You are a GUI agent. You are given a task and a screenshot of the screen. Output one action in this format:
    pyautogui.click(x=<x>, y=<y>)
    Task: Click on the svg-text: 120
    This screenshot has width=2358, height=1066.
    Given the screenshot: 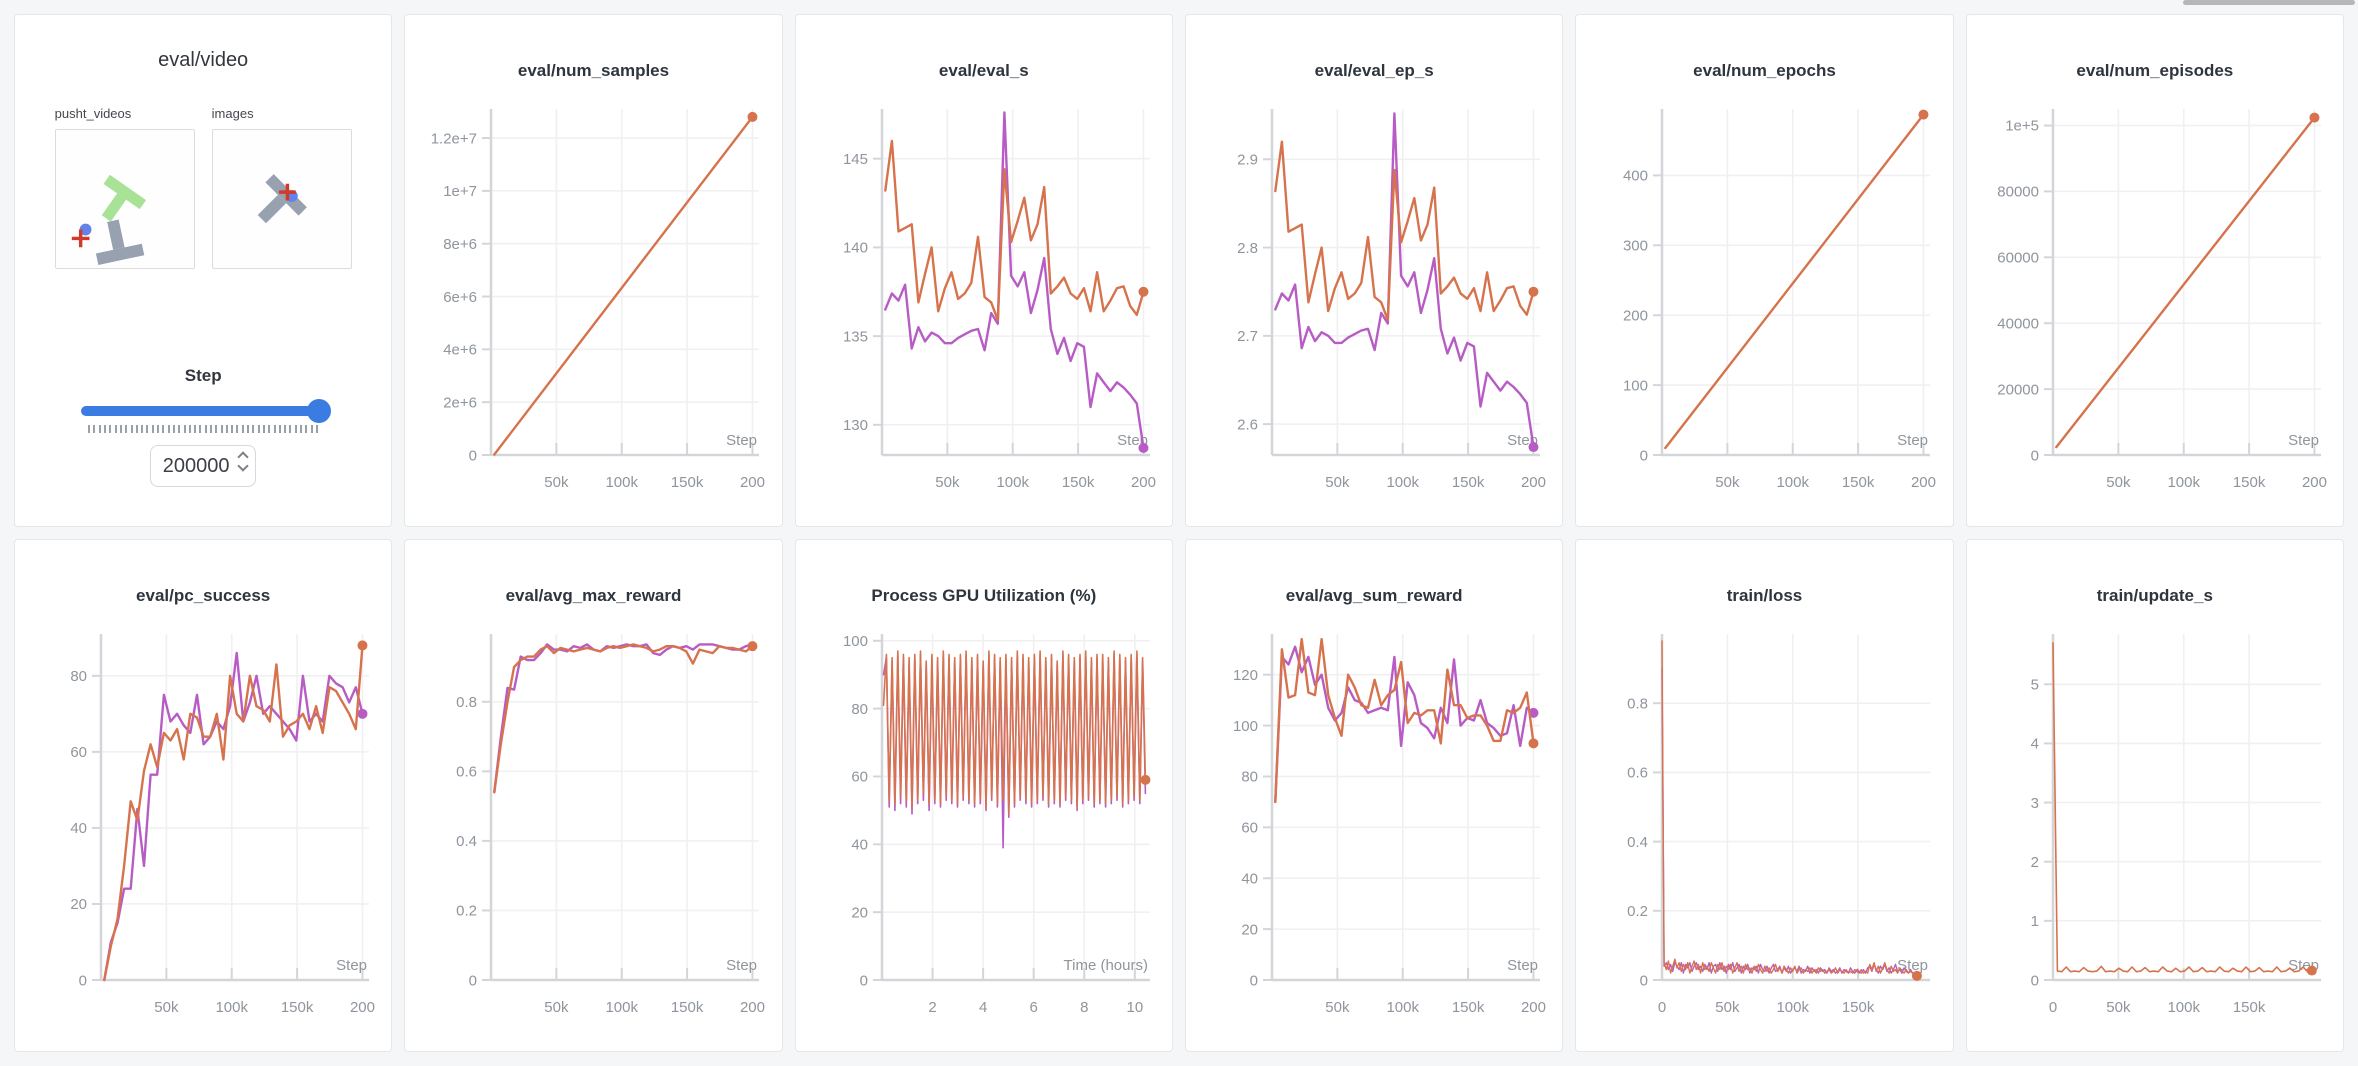 What is the action you would take?
    pyautogui.click(x=1245, y=675)
    